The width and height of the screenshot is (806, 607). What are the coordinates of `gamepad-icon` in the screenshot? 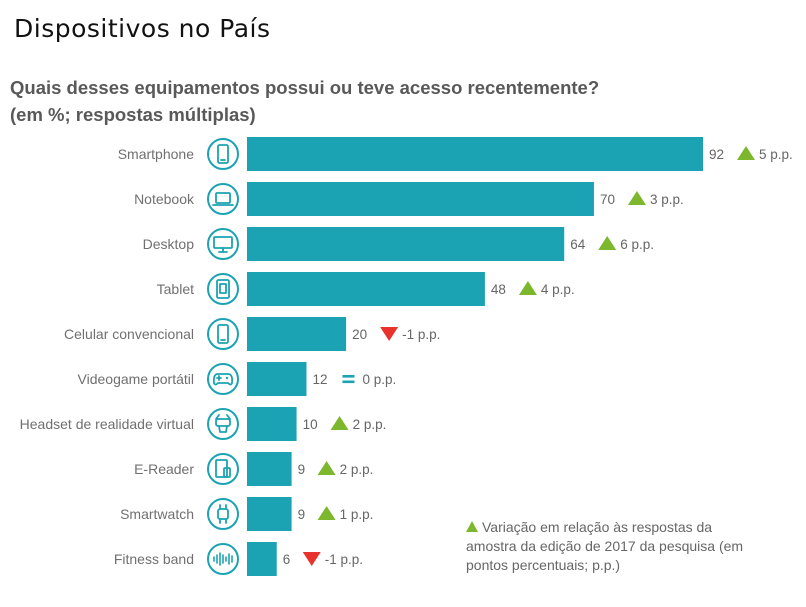 It's located at (223, 379).